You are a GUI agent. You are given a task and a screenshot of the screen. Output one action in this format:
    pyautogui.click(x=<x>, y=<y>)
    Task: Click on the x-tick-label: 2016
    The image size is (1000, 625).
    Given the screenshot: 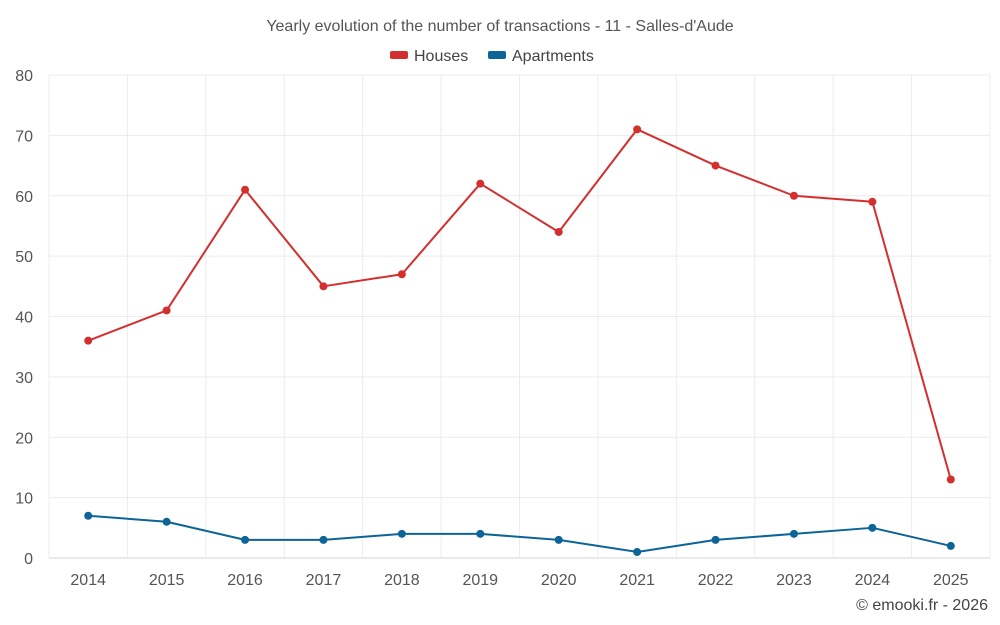 What is the action you would take?
    pyautogui.click(x=245, y=580)
    